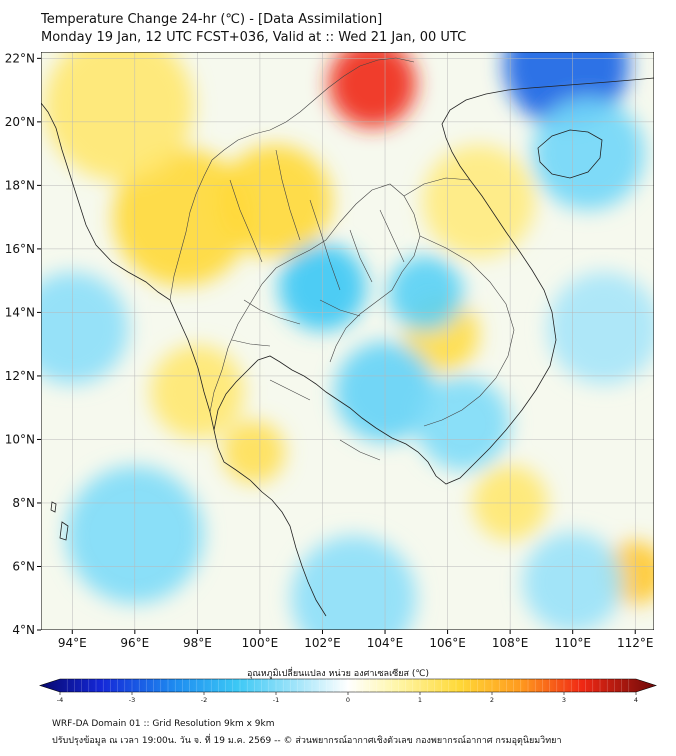 The height and width of the screenshot is (756, 676). What do you see at coordinates (276, 700) in the screenshot?
I see `colorbar-tick-label: -1` at bounding box center [276, 700].